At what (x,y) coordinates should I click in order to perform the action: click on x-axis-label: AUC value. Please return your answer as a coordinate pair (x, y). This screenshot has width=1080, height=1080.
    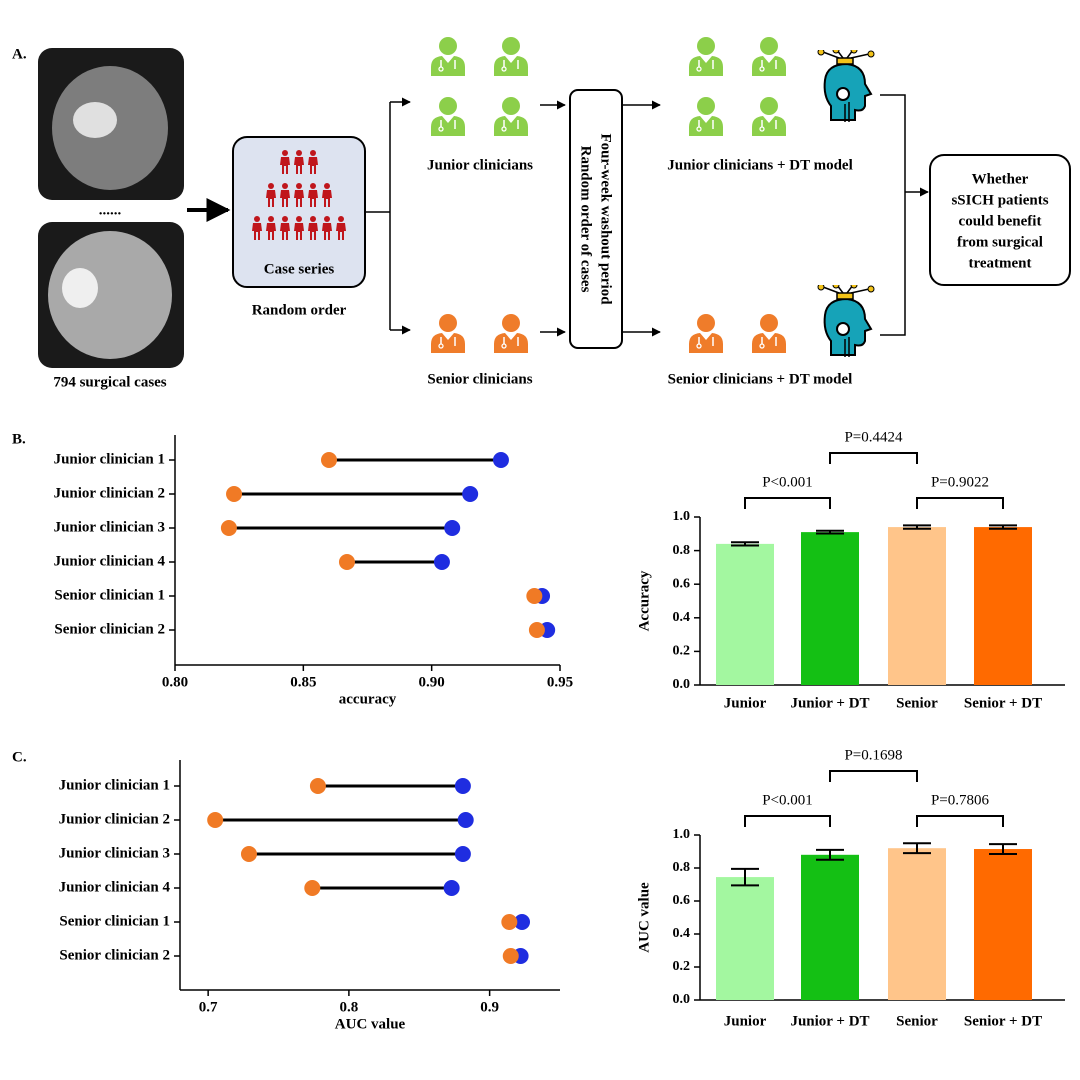
    Looking at the image, I should click on (370, 1024).